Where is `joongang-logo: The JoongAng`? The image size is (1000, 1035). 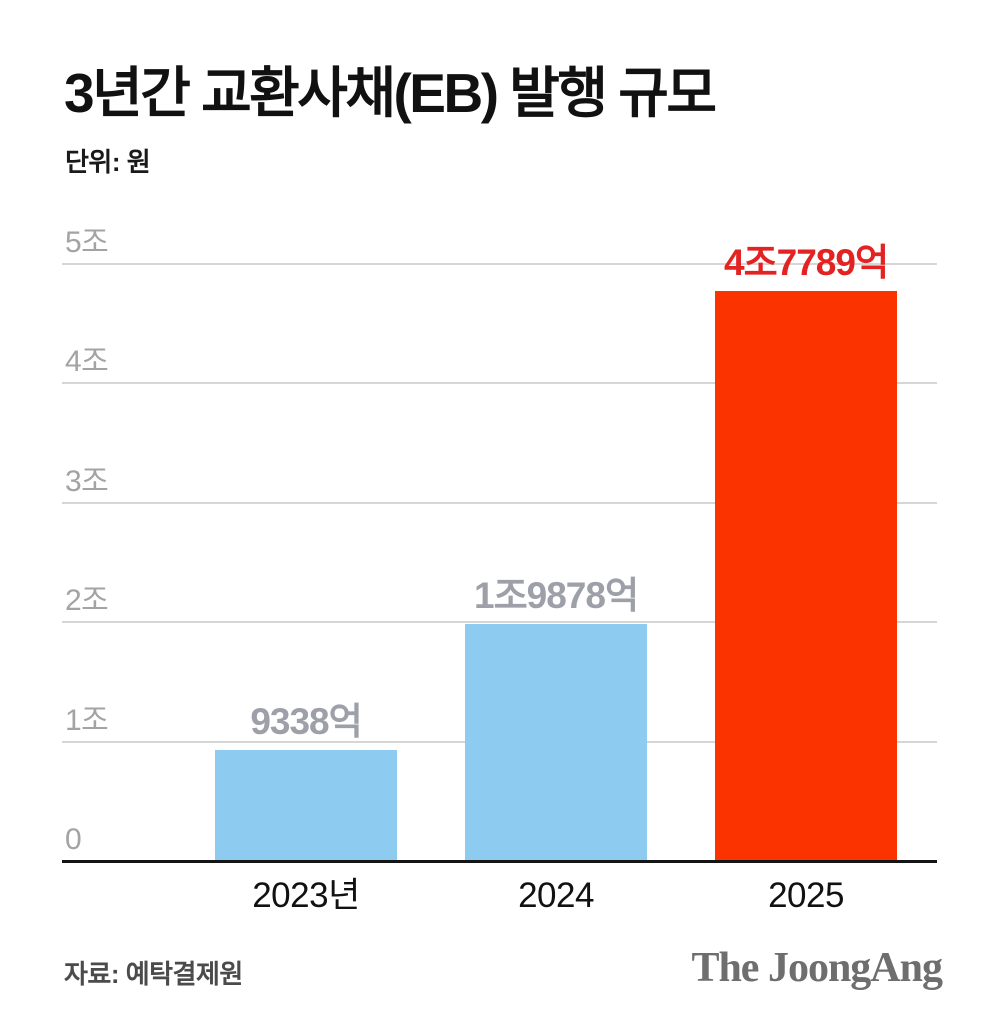
joongang-logo: The JoongAng is located at coordinates (817, 968).